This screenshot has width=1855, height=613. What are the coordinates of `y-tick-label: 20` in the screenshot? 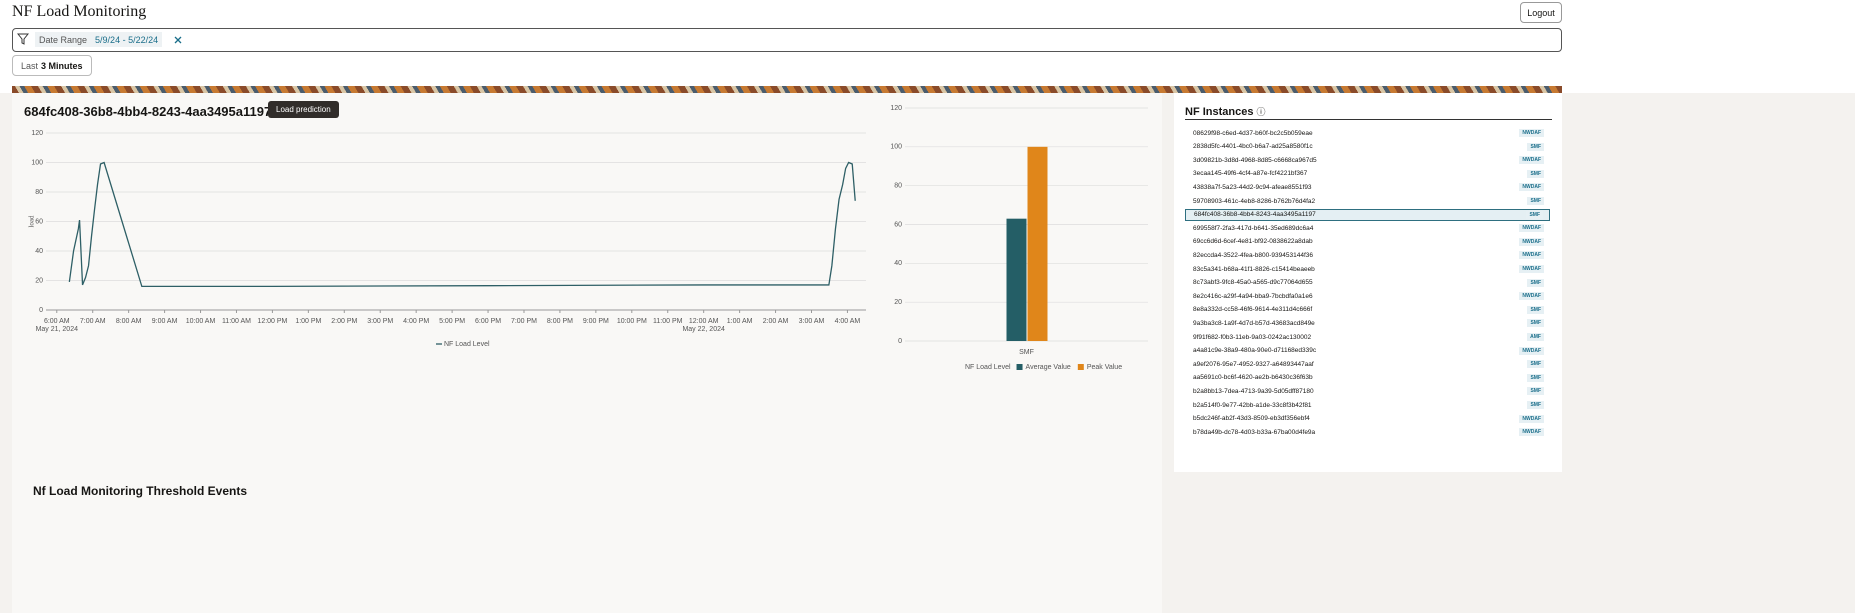 It's located at (898, 302).